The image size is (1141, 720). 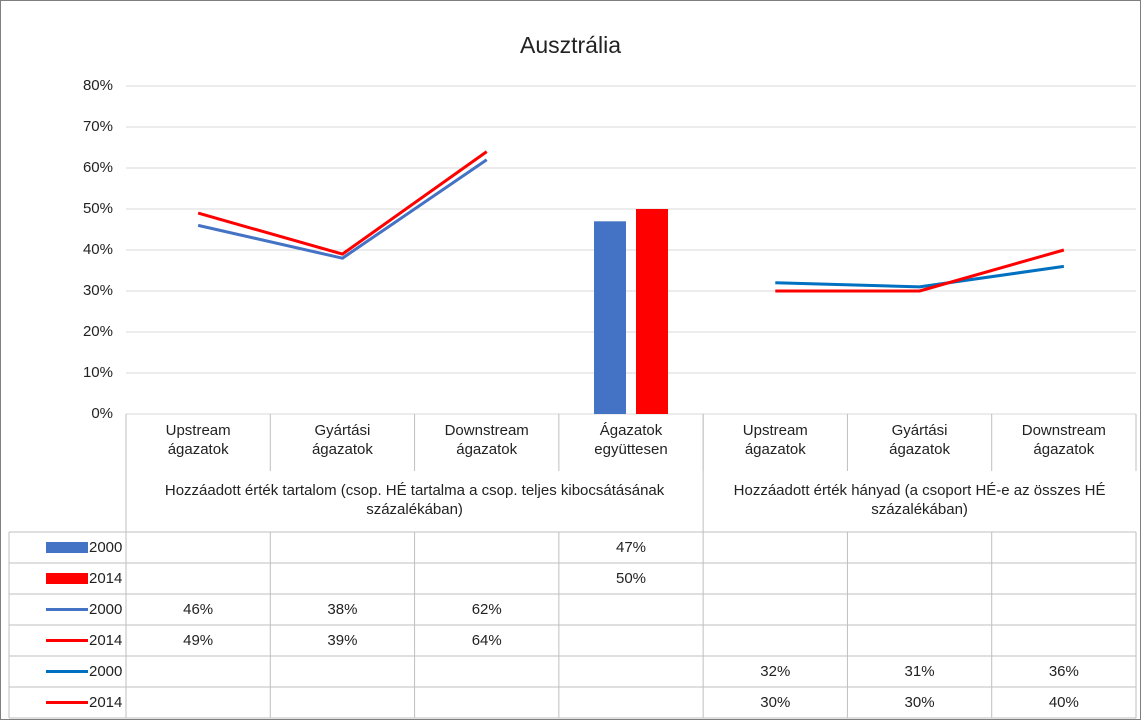 I want to click on table-value: 36%, so click(x=1063, y=671).